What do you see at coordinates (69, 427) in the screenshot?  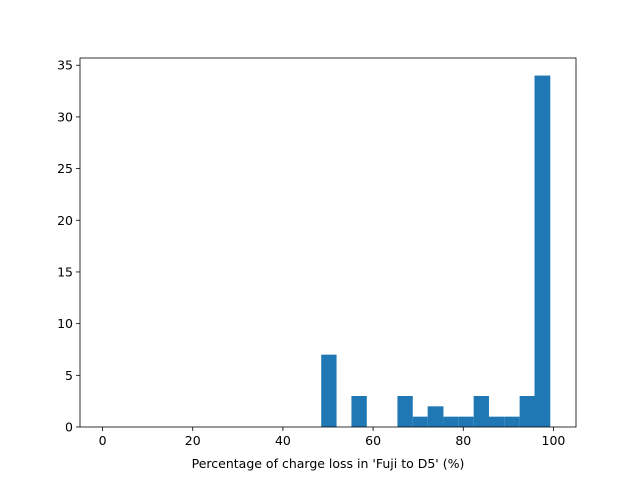 I see `y-tick-label: 0` at bounding box center [69, 427].